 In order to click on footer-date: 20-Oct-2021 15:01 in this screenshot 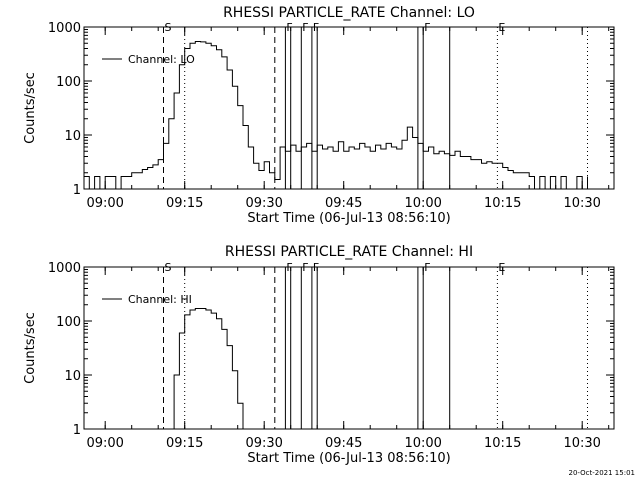, I will do `click(602, 473)`.